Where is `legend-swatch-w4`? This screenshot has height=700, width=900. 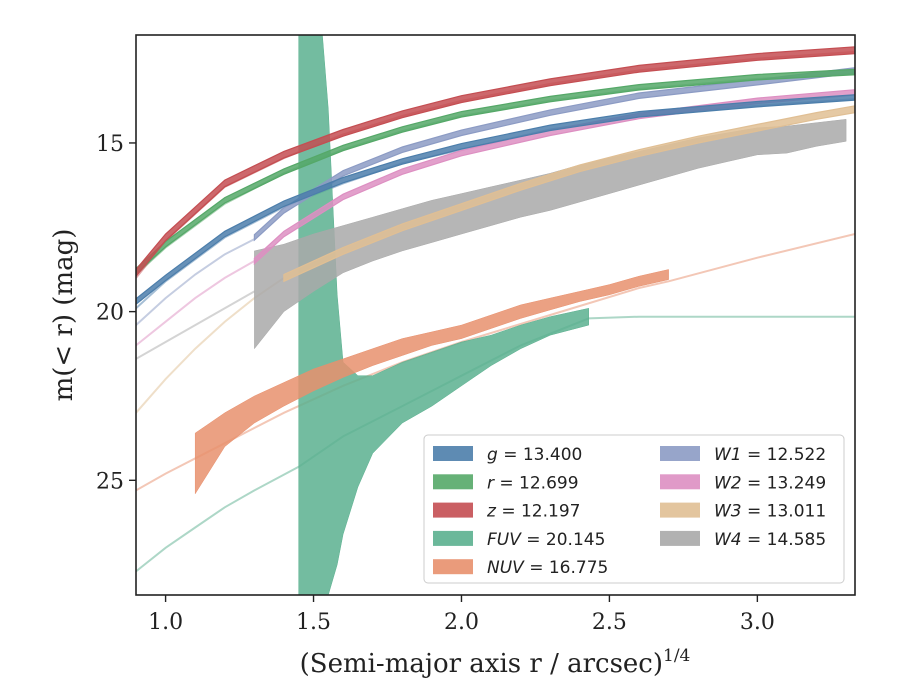 legend-swatch-w4 is located at coordinates (680, 538).